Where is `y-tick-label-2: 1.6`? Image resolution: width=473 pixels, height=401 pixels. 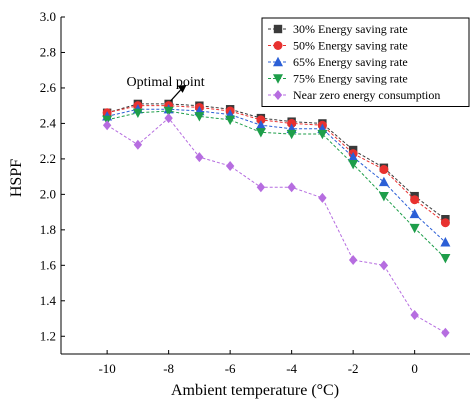 y-tick-label-2: 1.6 is located at coordinates (48, 264).